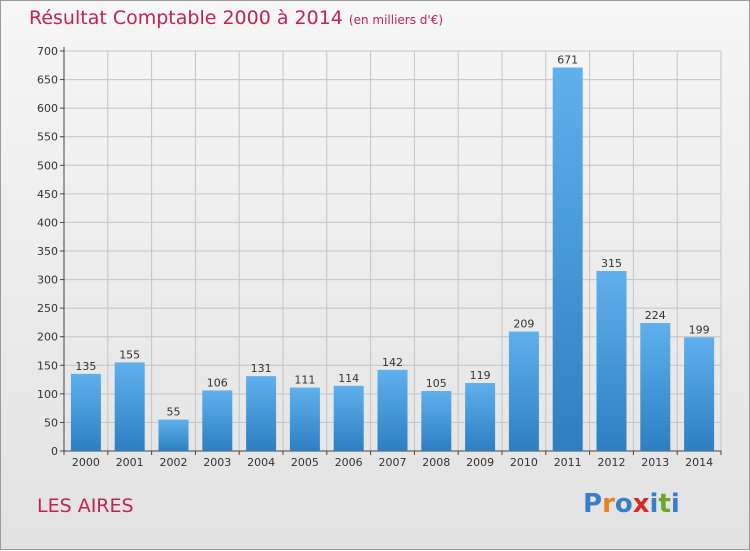 This screenshot has height=551, width=750. What do you see at coordinates (611, 263) in the screenshot?
I see `value-label-2012: 315` at bounding box center [611, 263].